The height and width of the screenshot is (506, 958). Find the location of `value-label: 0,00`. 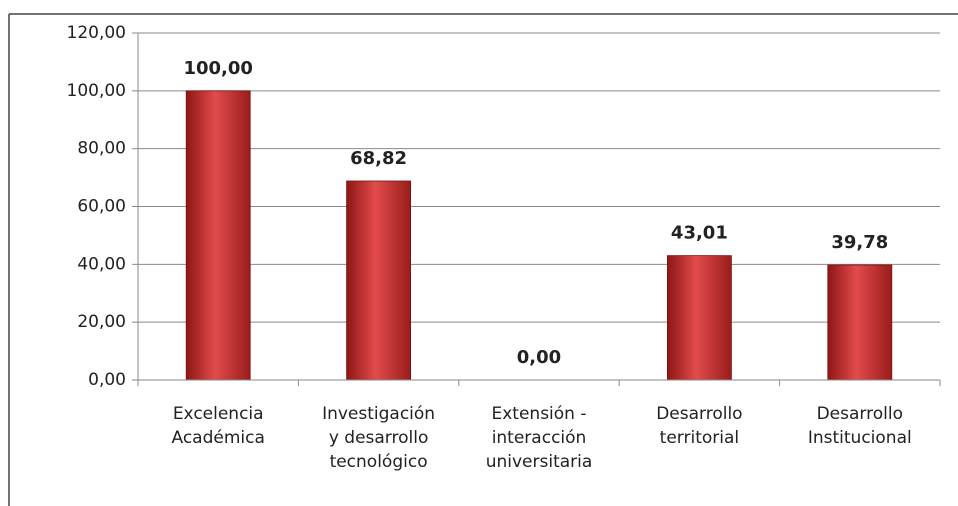

value-label: 0,00 is located at coordinates (539, 357).